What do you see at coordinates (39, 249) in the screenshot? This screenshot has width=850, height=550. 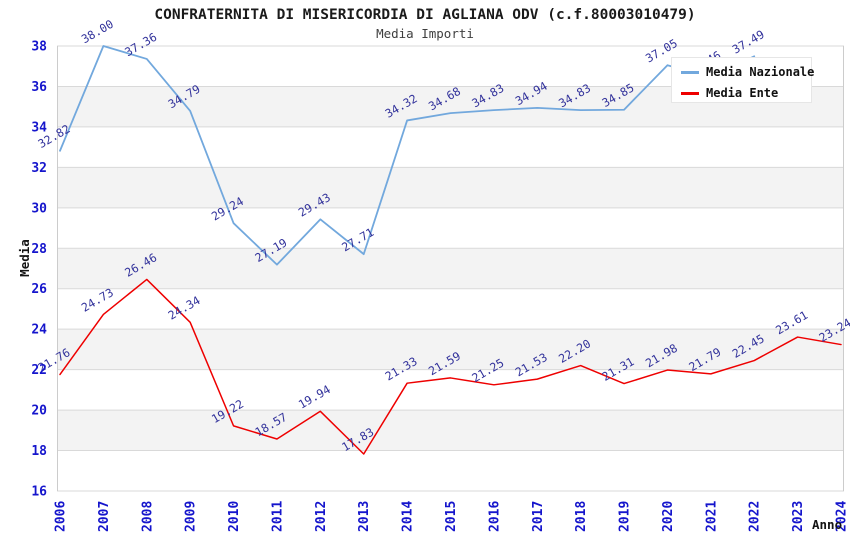 I see `y-tick-label: 28` at bounding box center [39, 249].